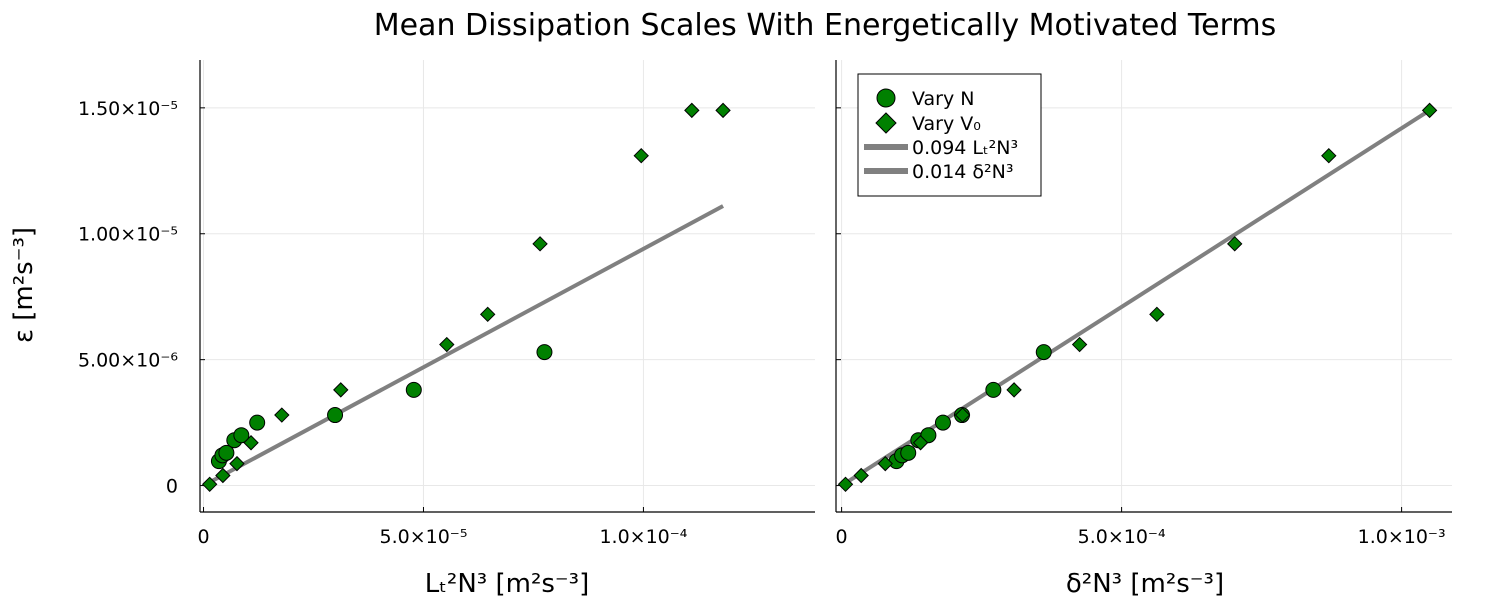 This screenshot has height=600, width=1500. I want to click on legend-label-vary-v0: Vary V₀, so click(946, 124).